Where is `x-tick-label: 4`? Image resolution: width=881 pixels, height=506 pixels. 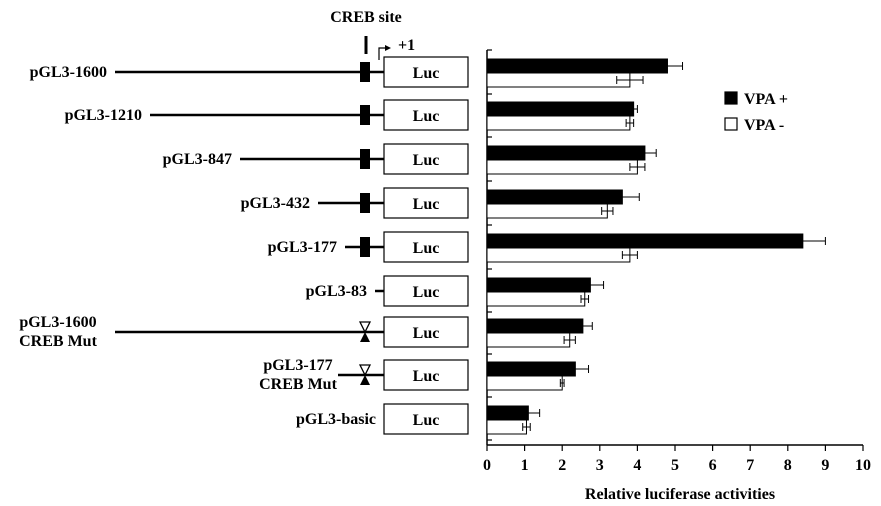
x-tick-label: 4 is located at coordinates (637, 465).